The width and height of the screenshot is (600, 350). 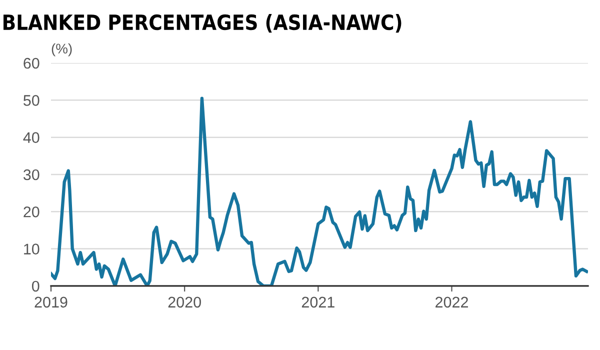 I want to click on y-tick-label: 60, so click(x=32, y=63).